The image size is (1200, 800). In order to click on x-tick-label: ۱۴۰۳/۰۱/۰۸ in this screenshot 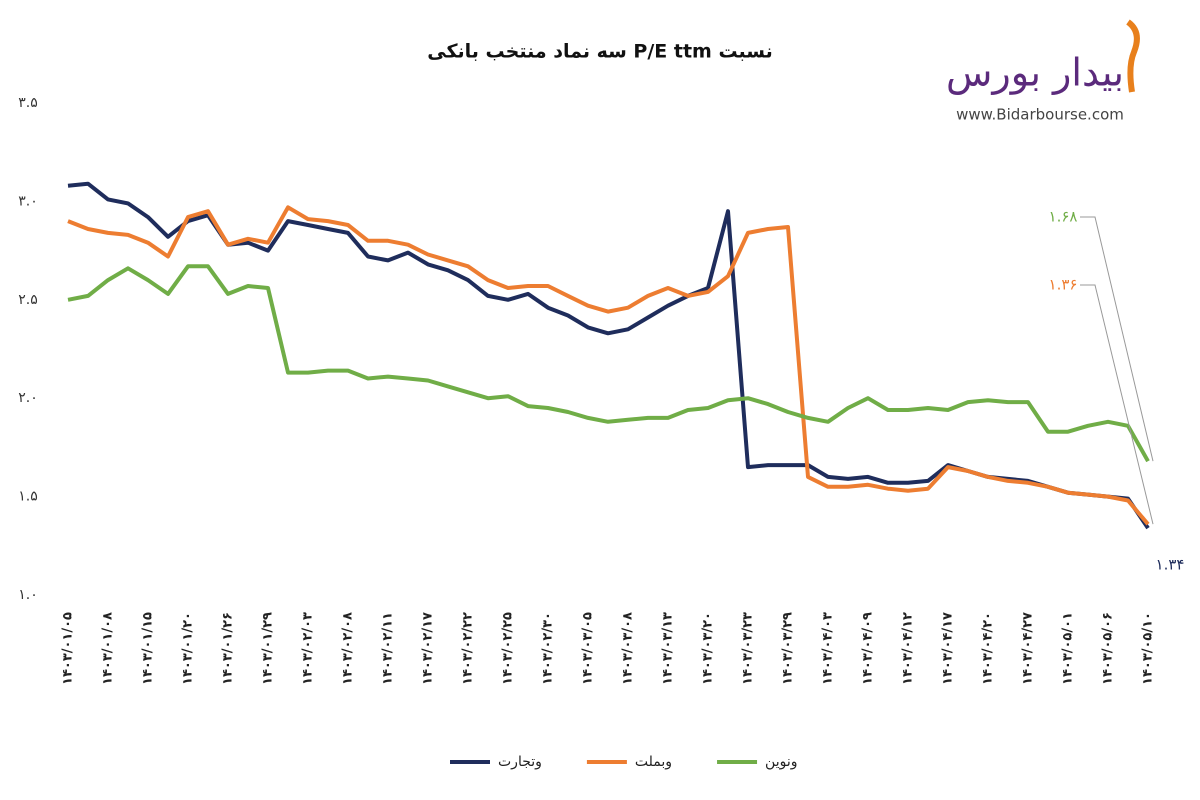, I will do `click(108, 648)`.